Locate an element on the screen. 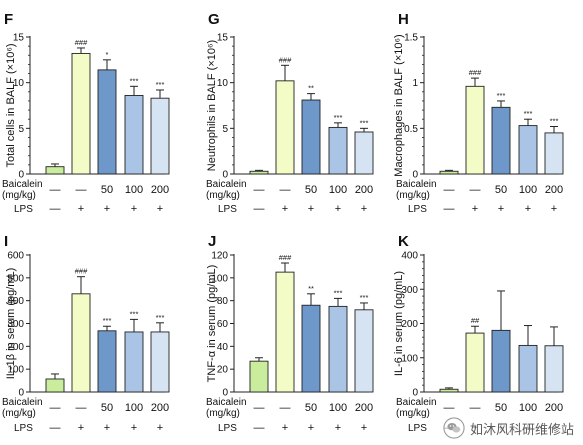 The height and width of the screenshot is (445, 583). y-tick-label: 200 is located at coordinates (15, 347).